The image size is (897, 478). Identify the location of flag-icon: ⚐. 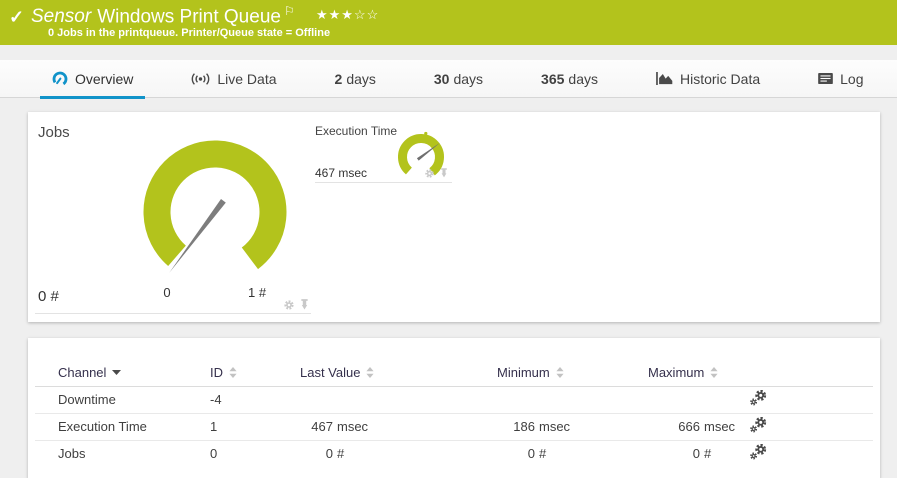
(289, 11).